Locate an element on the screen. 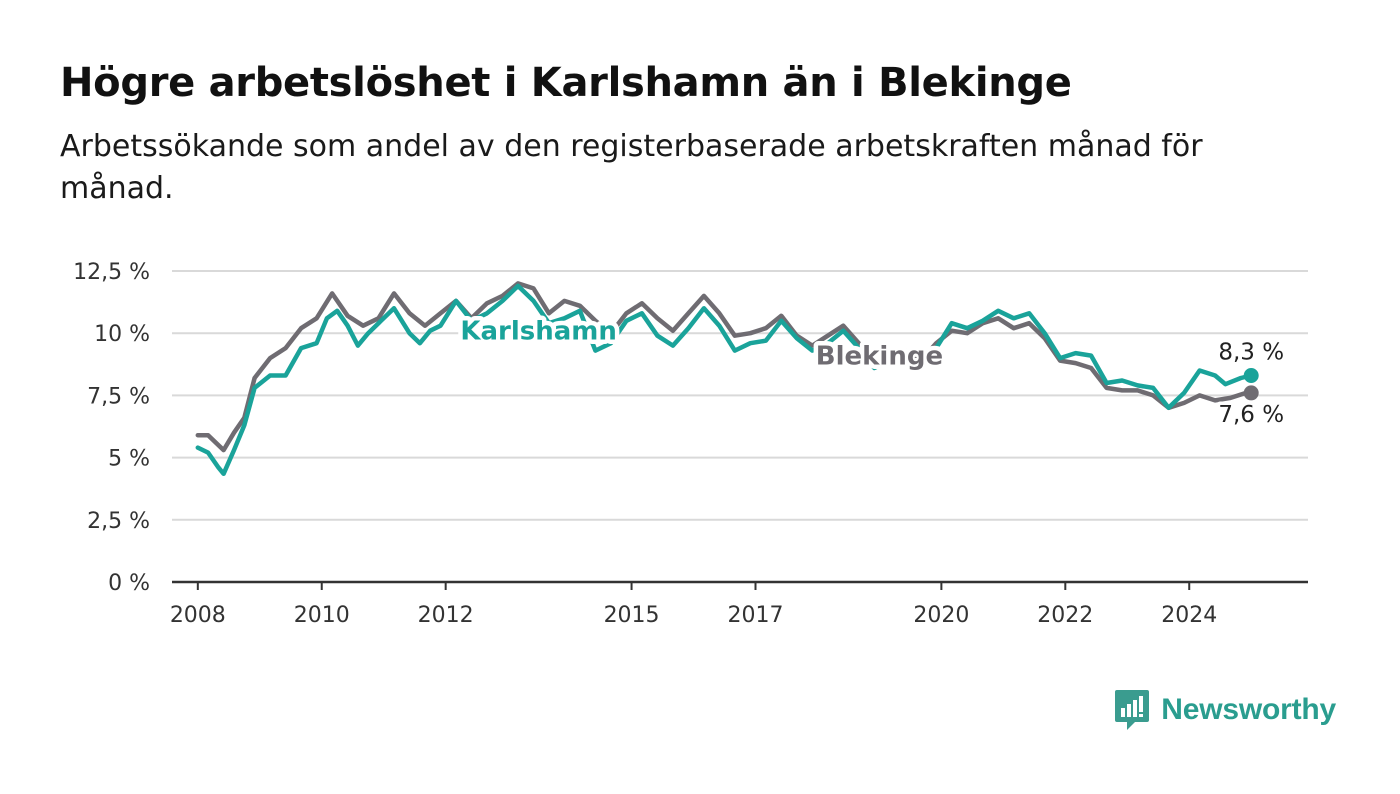  newsworthy-brand: Newsworthy is located at coordinates (1224, 710).